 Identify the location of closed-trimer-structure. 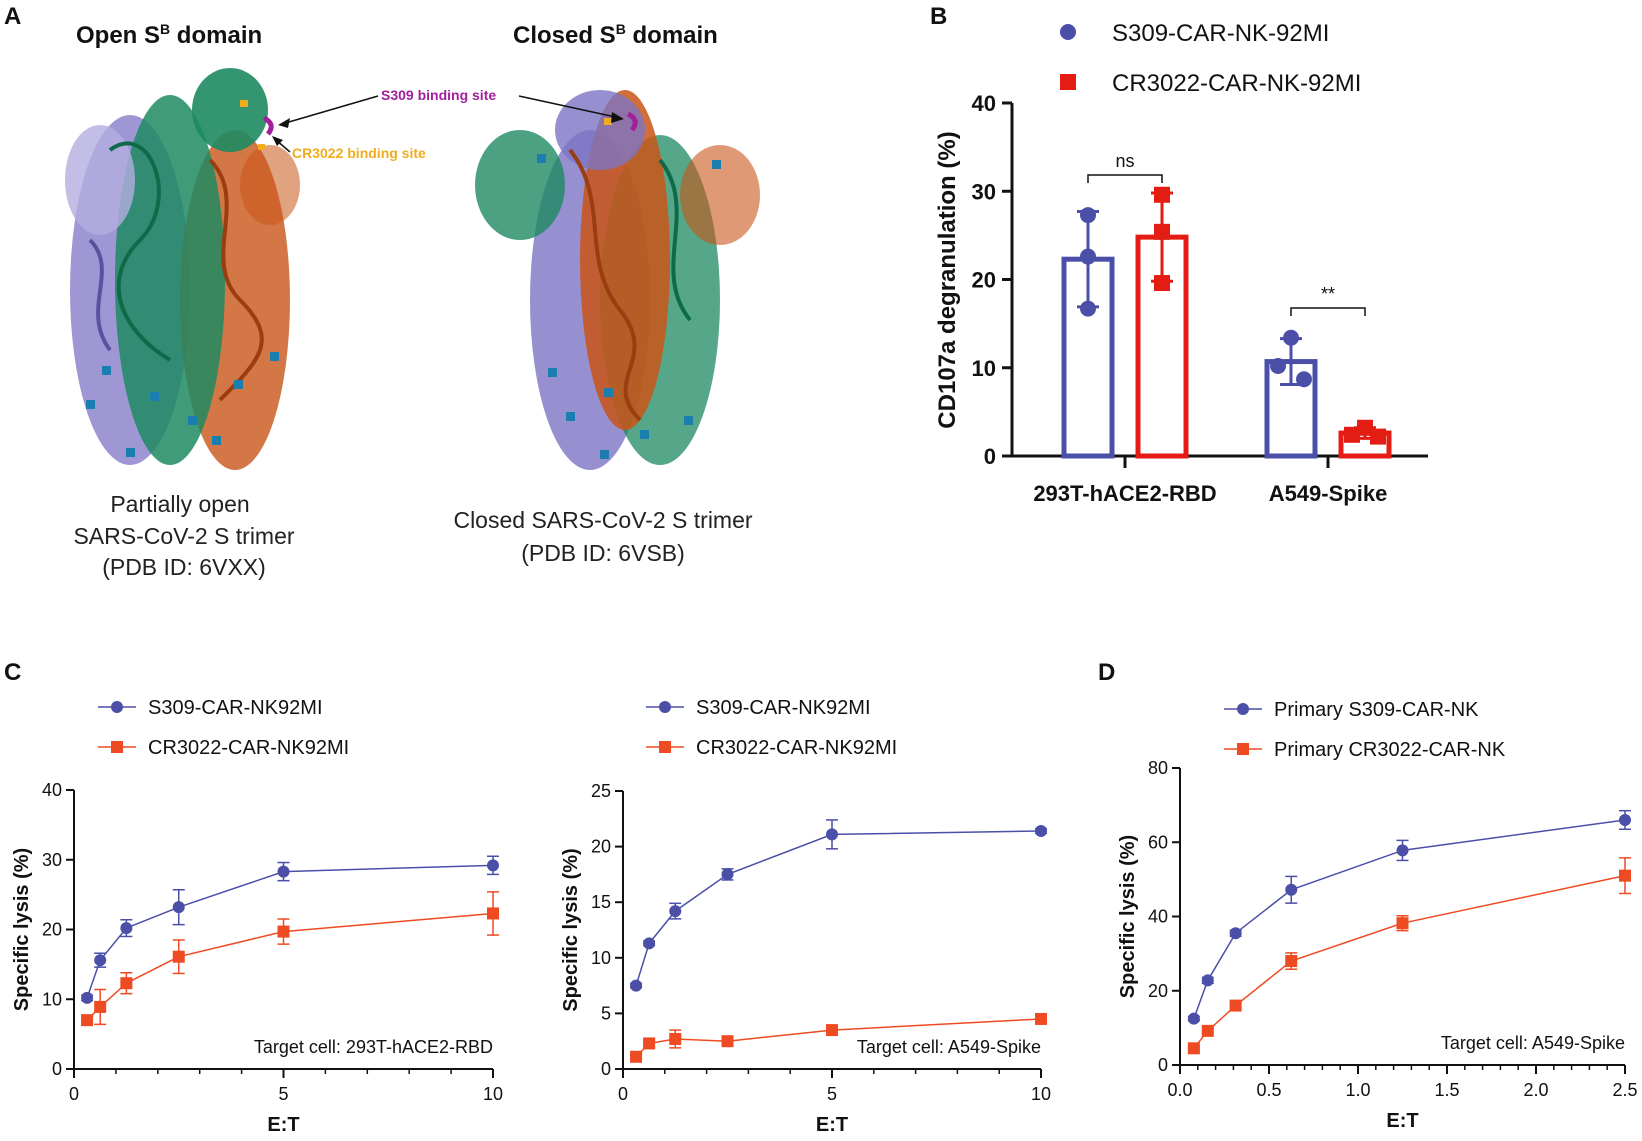
(617, 280).